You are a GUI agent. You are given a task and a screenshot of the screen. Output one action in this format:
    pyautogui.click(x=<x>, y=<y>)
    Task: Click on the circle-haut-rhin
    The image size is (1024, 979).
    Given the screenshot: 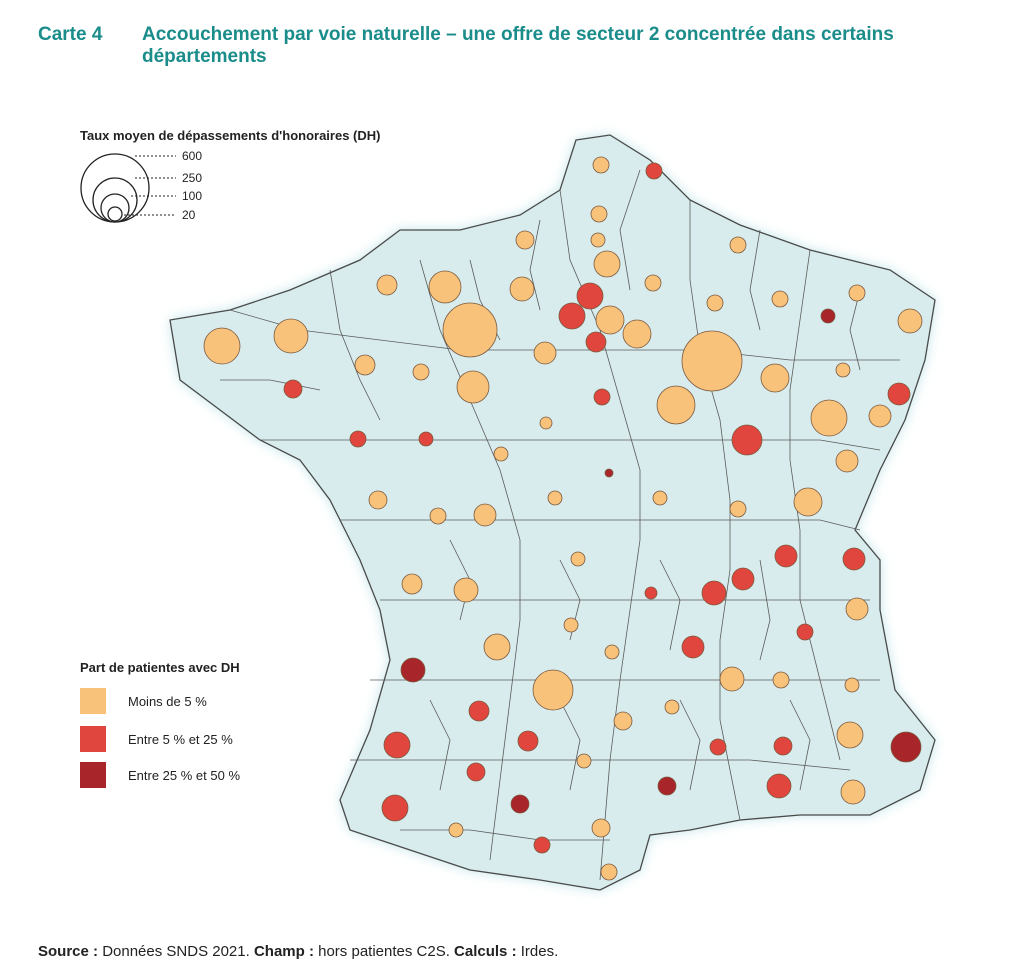 What is the action you would take?
    pyautogui.click(x=899, y=394)
    